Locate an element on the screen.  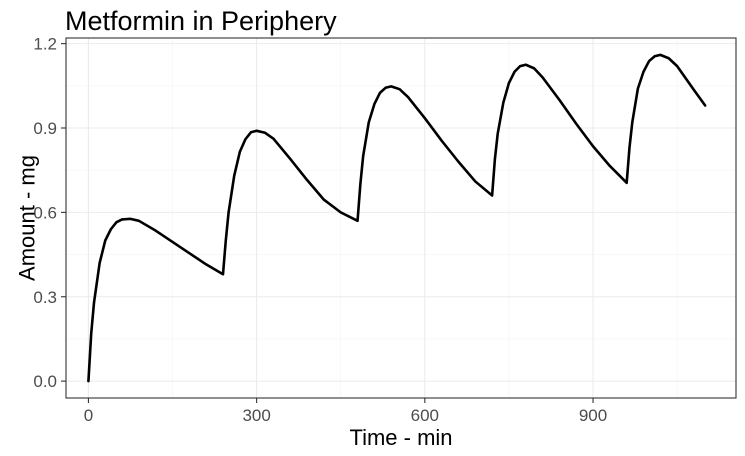
y-tick-label: 0.6 is located at coordinates (45, 212).